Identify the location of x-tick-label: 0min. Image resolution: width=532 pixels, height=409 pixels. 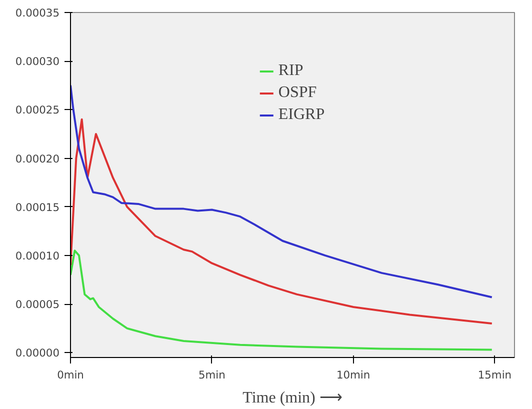
(70, 375).